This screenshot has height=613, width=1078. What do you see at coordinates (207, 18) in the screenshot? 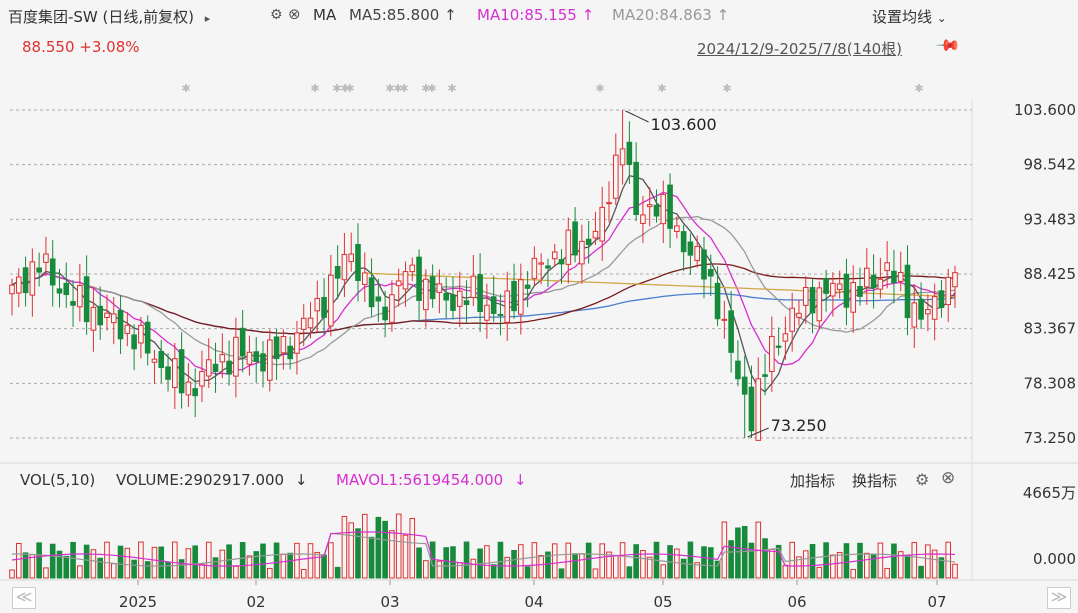
I see `title-menu-caret: ▸` at bounding box center [207, 18].